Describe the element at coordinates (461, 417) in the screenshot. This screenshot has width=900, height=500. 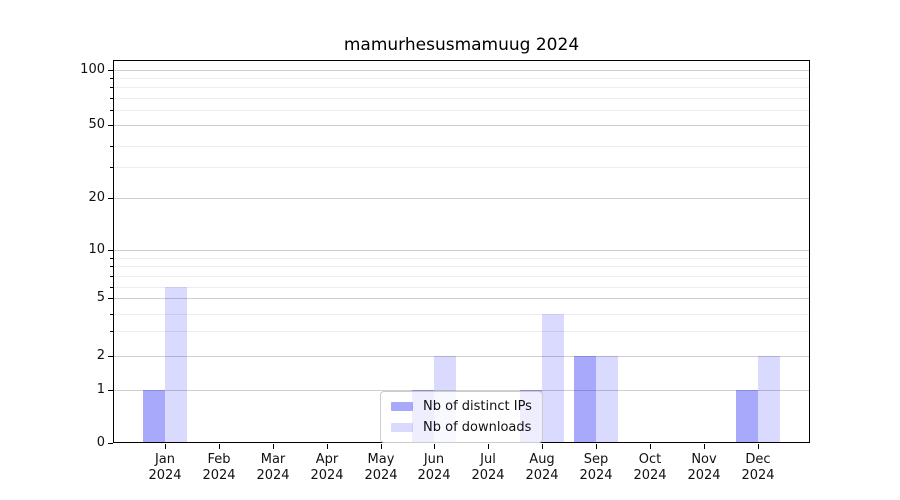
I see `legend: Nb of distinct IPs Nb of downloads` at that location.